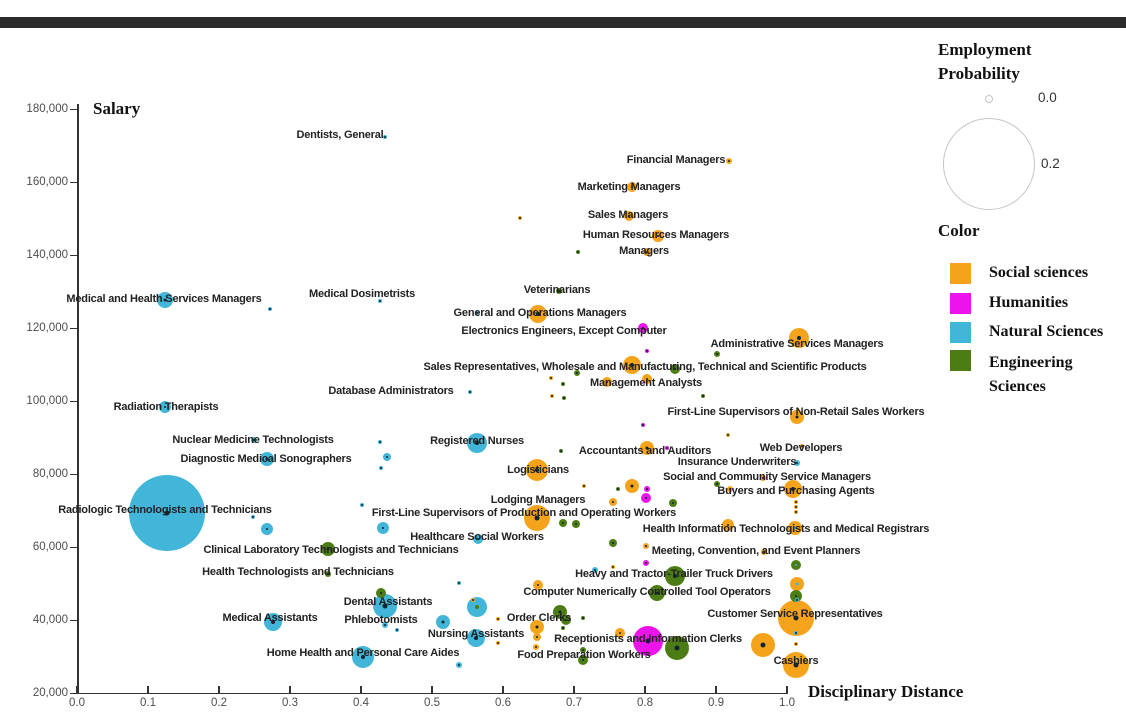 This screenshot has height=714, width=1126. Describe the element at coordinates (50, 547) in the screenshot. I see `y-tick-label: 60,000` at that location.